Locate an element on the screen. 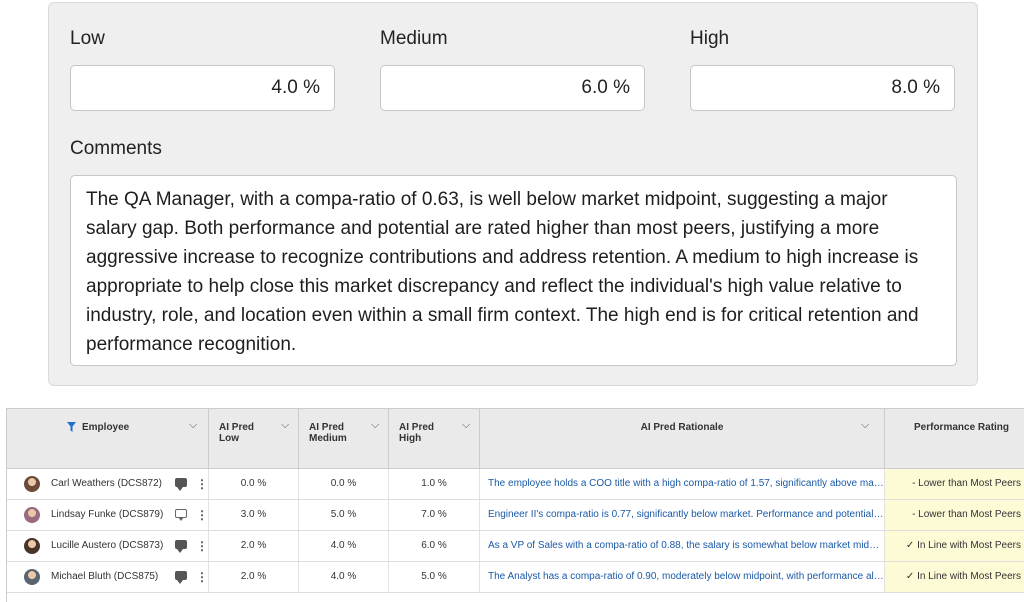 This screenshot has width=1024, height=602. employee-cell: Lindsay Funke (DCS879) ⋮ is located at coordinates (108, 515).